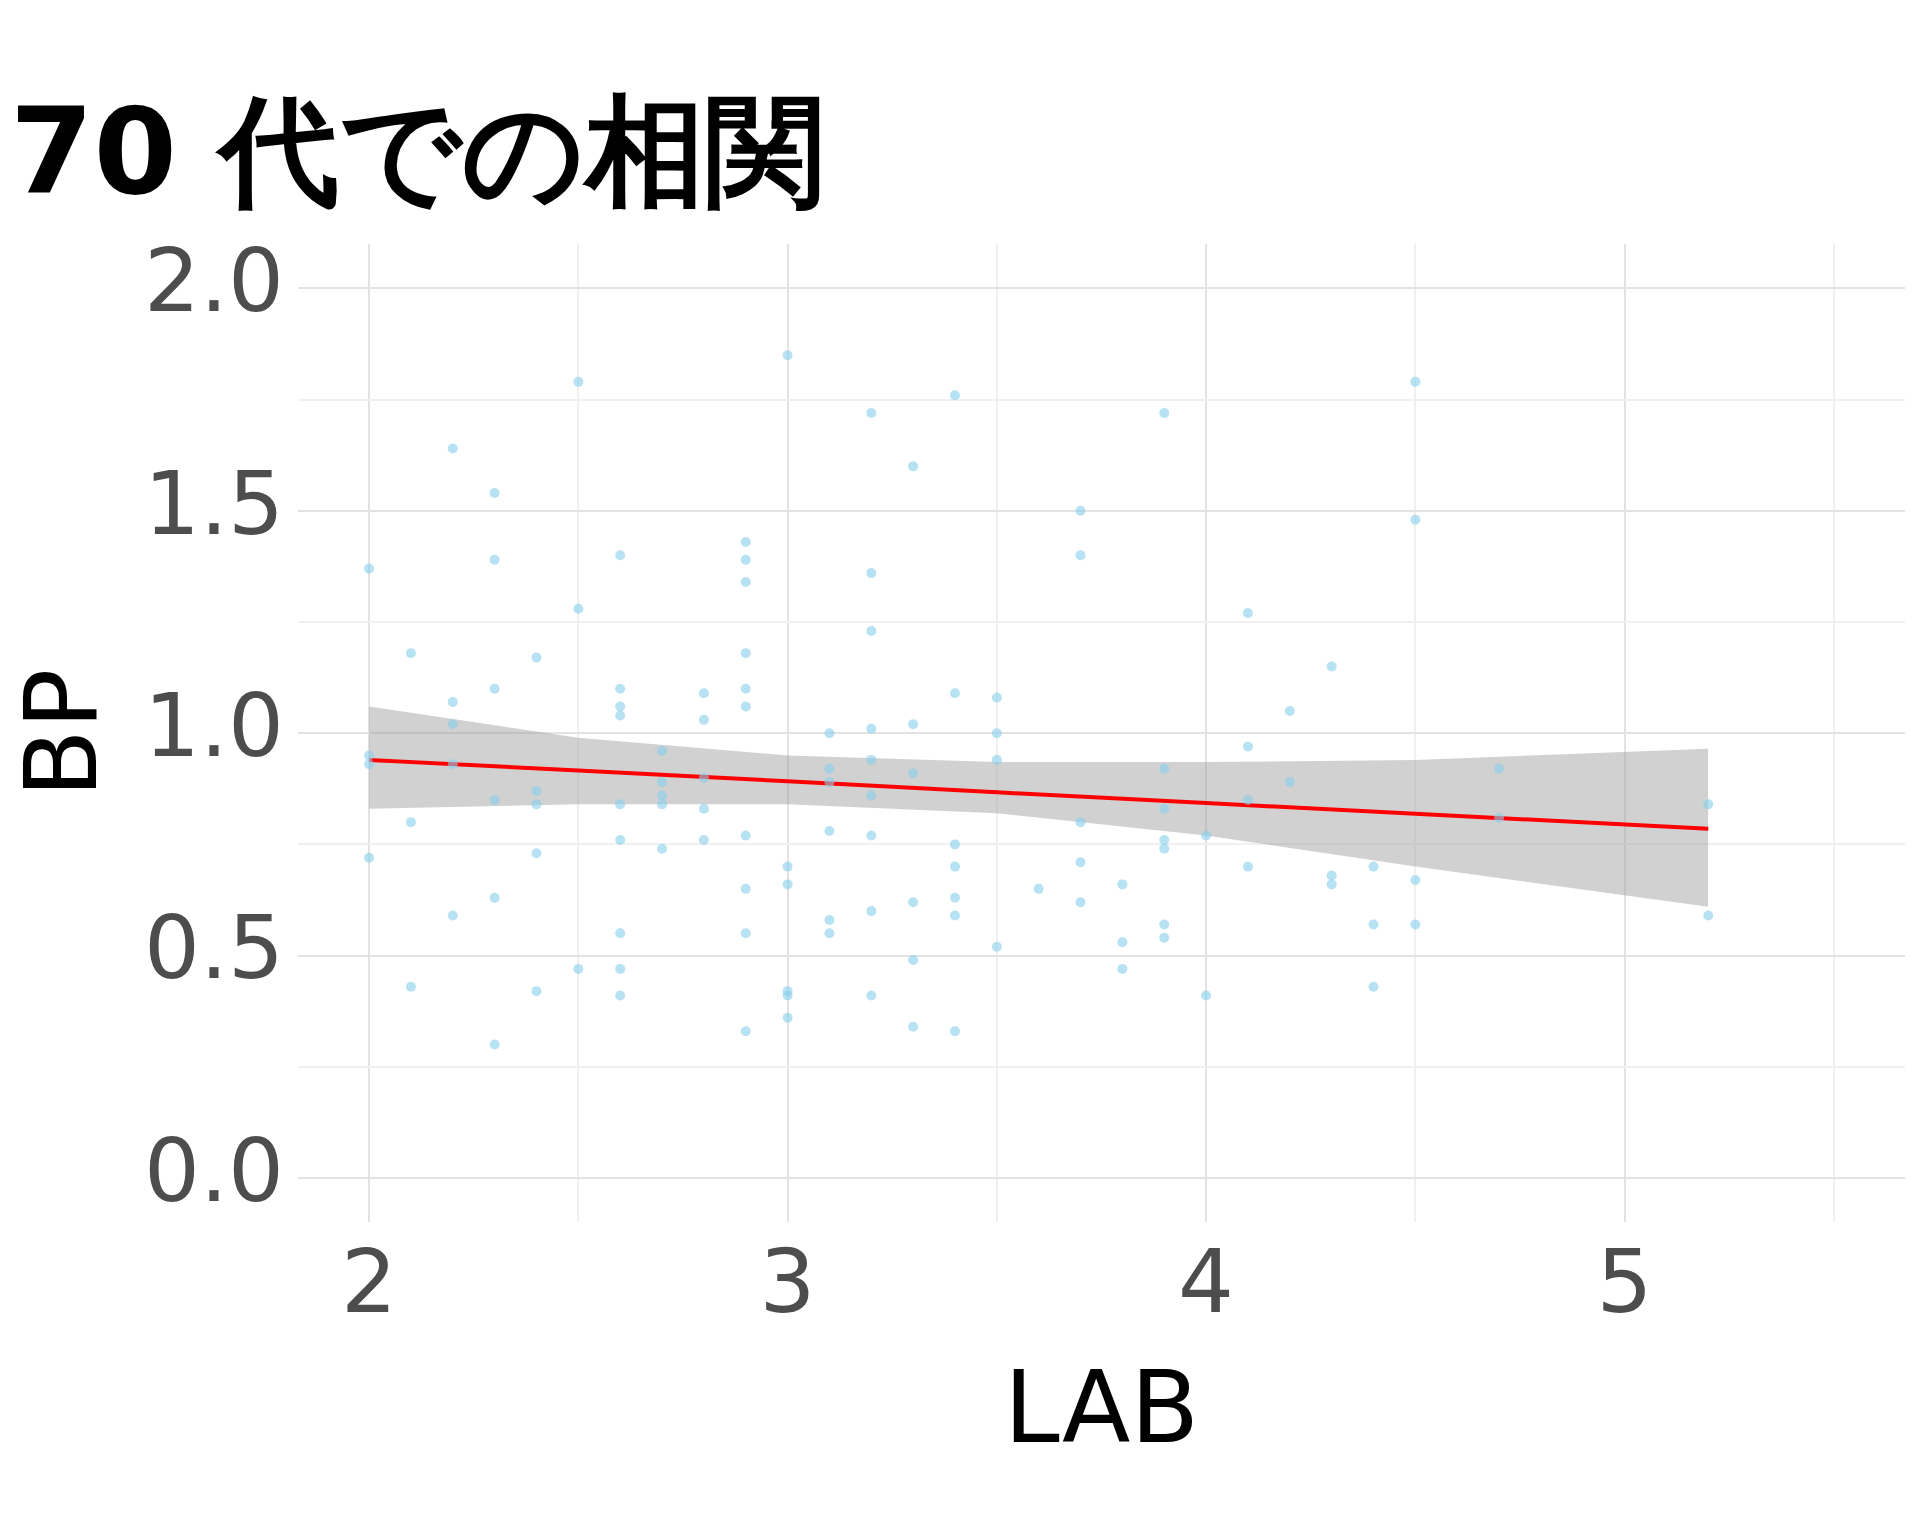  What do you see at coordinates (214, 1170) in the screenshot?
I see `y-tick-label: 0.0` at bounding box center [214, 1170].